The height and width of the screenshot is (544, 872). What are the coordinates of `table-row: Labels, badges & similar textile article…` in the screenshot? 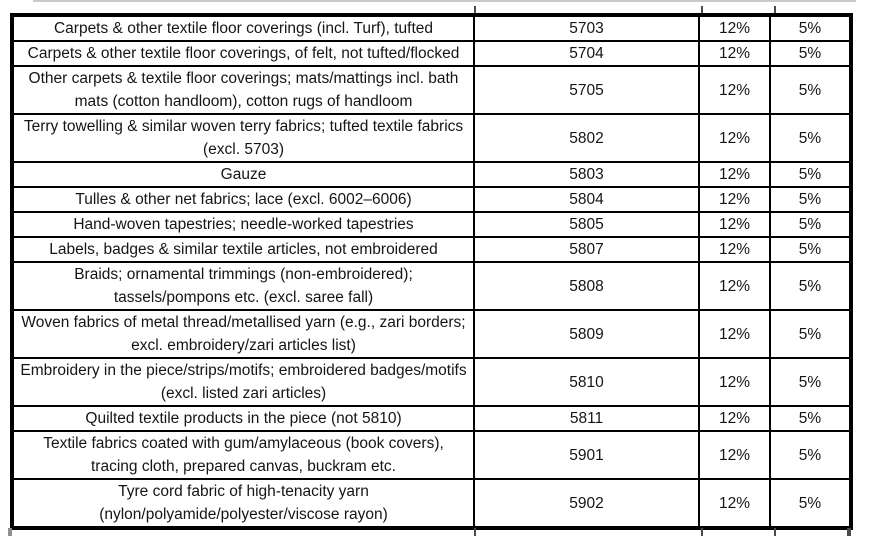 It's located at (431, 250).